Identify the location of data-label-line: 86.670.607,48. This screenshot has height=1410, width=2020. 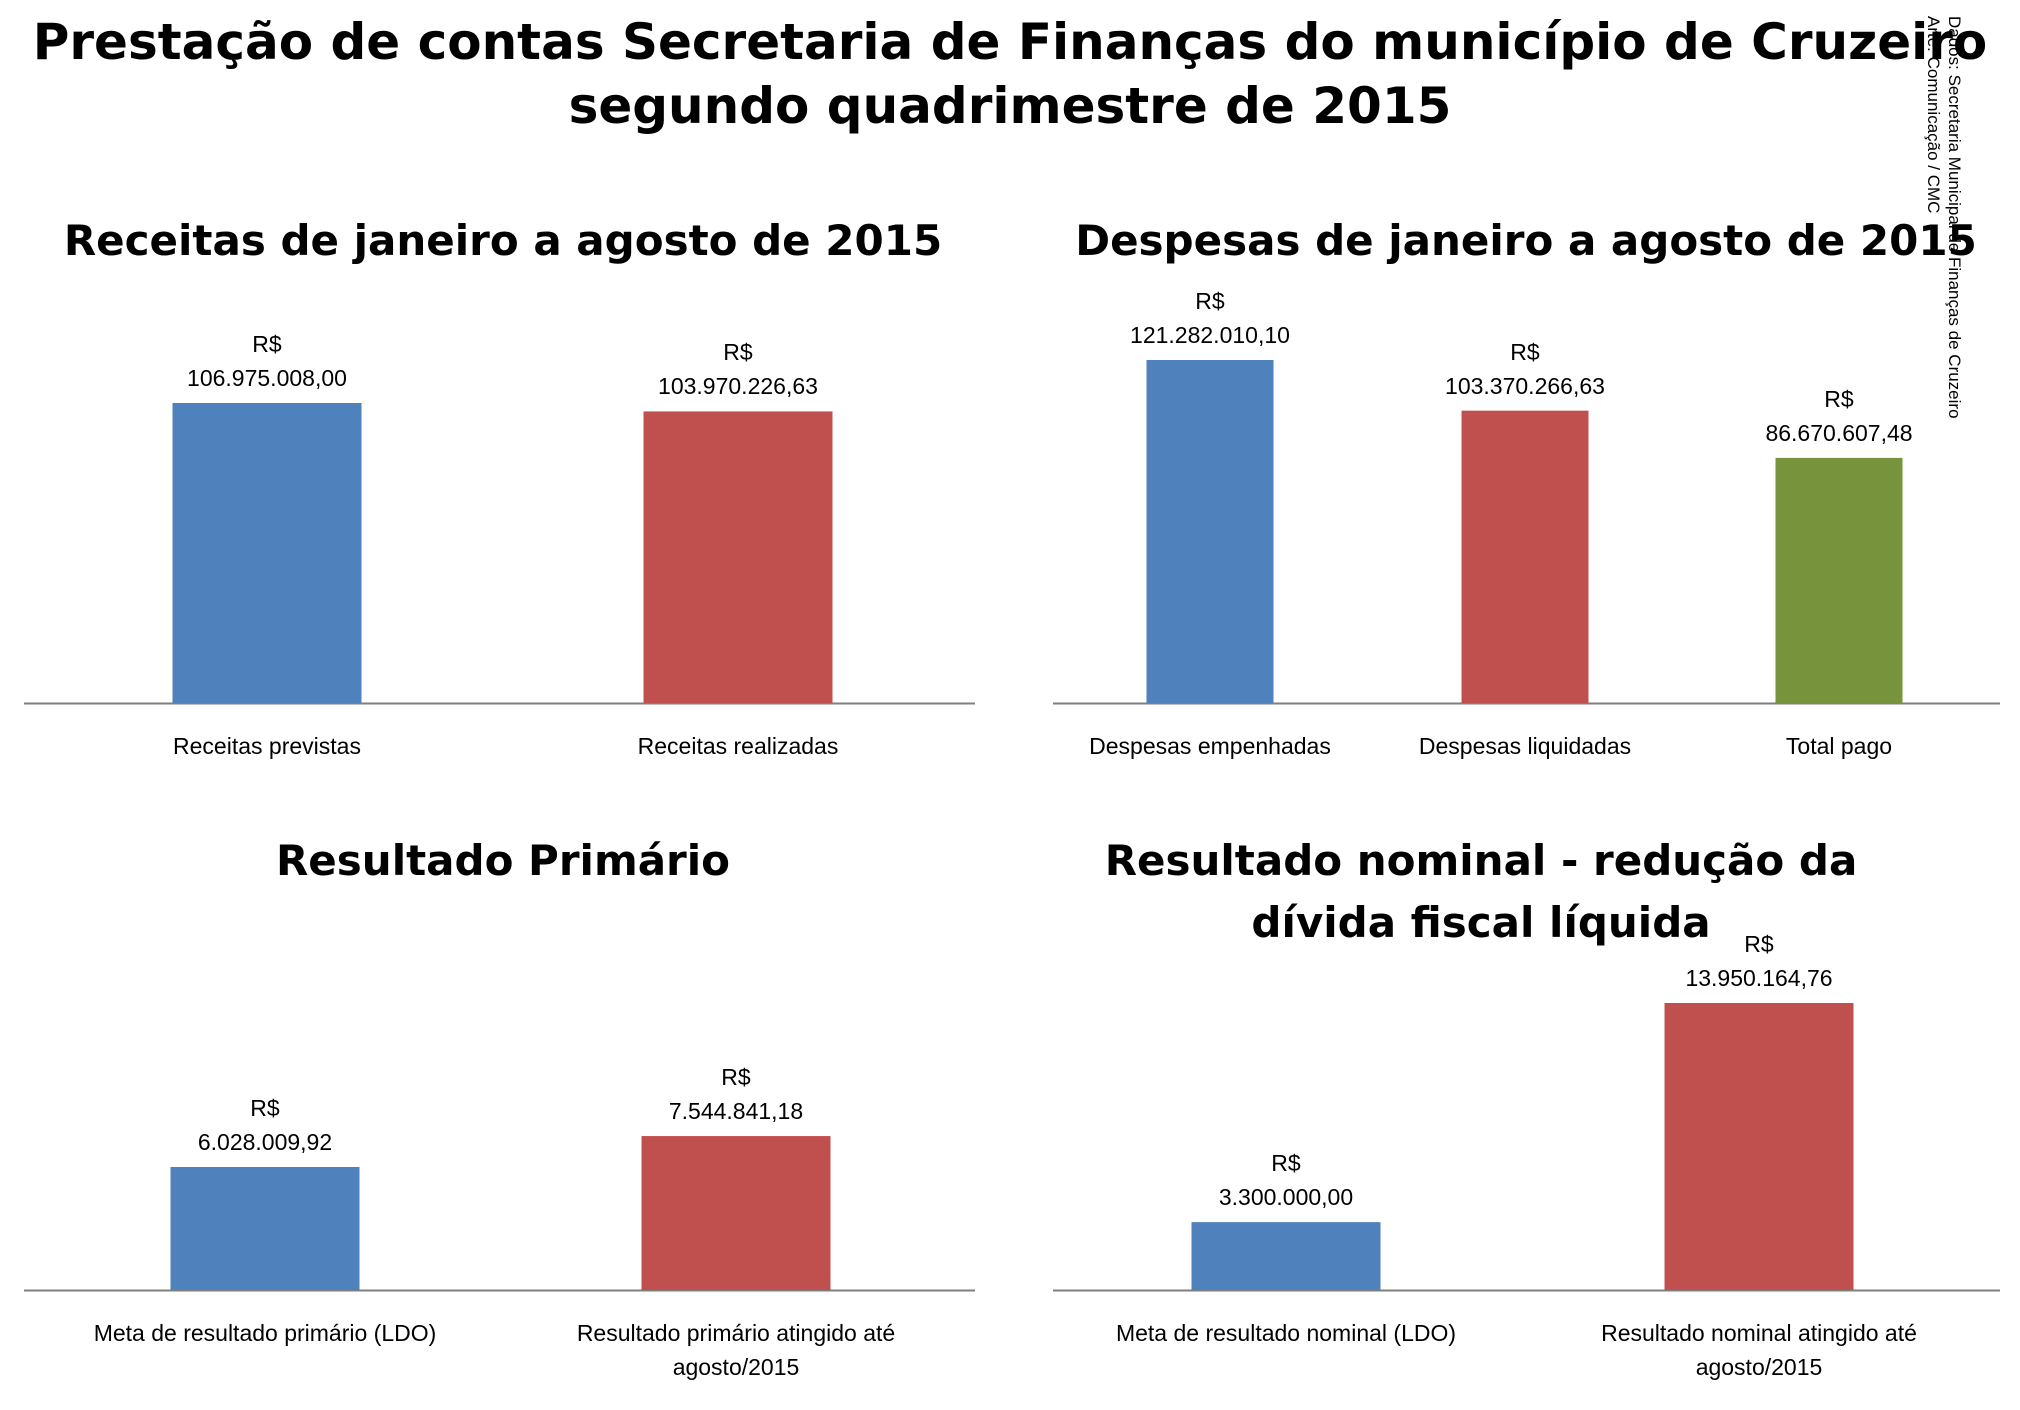
(1839, 432).